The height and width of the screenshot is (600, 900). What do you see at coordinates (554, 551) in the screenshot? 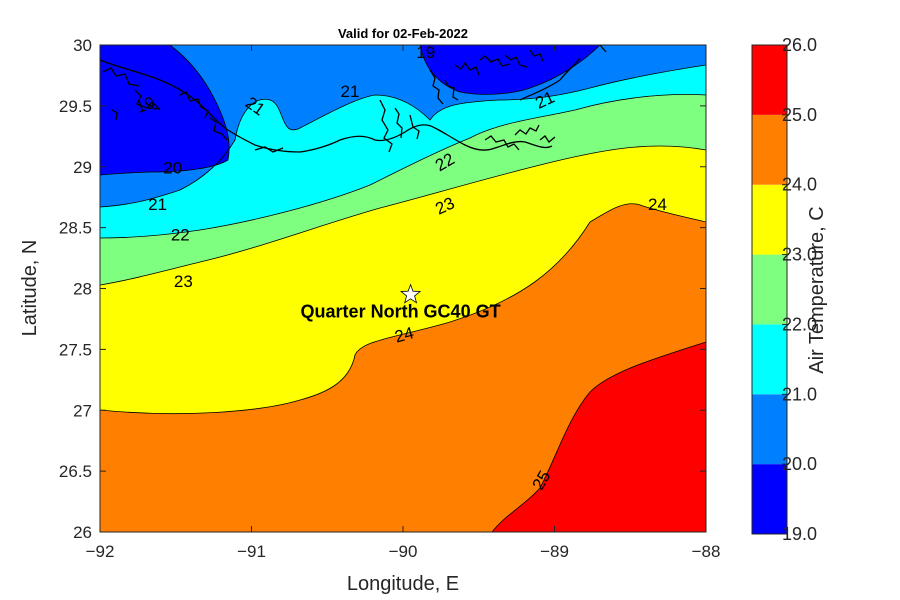
I see `x-tick-label: −89` at bounding box center [554, 551].